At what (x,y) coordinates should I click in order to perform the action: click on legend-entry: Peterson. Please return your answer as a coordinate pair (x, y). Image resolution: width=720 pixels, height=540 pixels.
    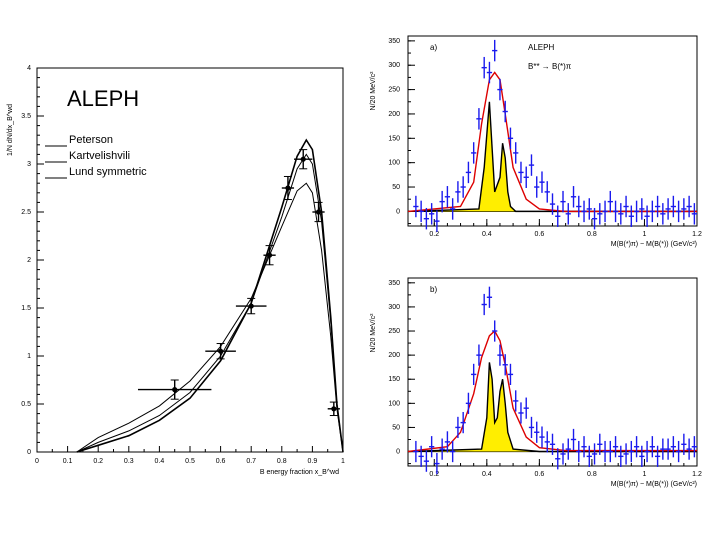
    Looking at the image, I should click on (91, 140).